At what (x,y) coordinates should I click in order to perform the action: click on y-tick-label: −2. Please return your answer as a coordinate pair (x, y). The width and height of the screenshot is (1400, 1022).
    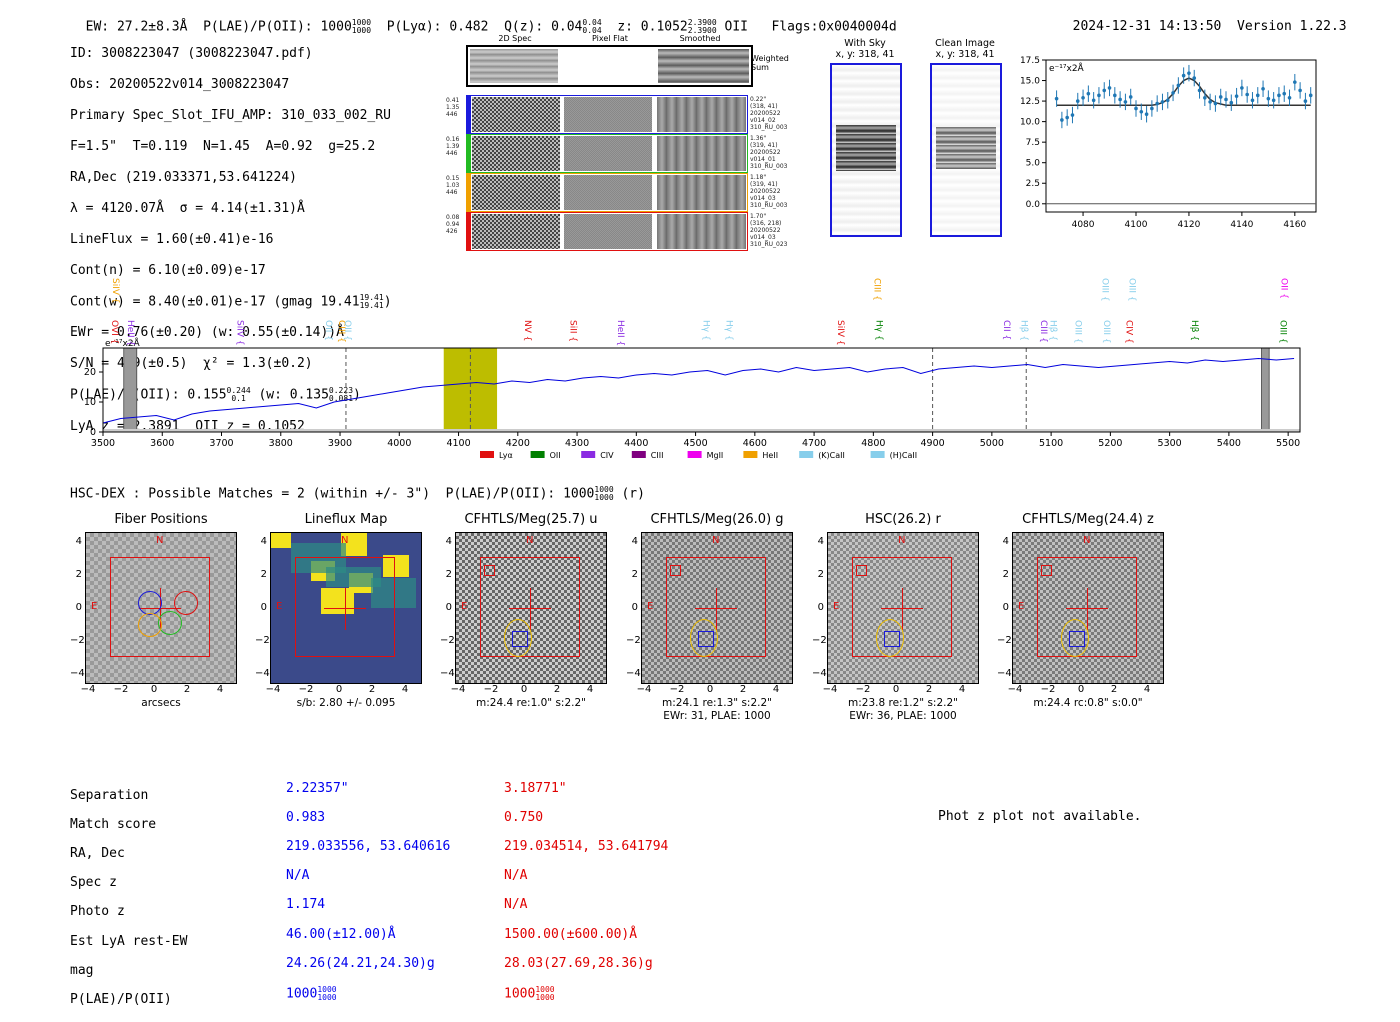
    Looking at the image, I should click on (1004, 640).